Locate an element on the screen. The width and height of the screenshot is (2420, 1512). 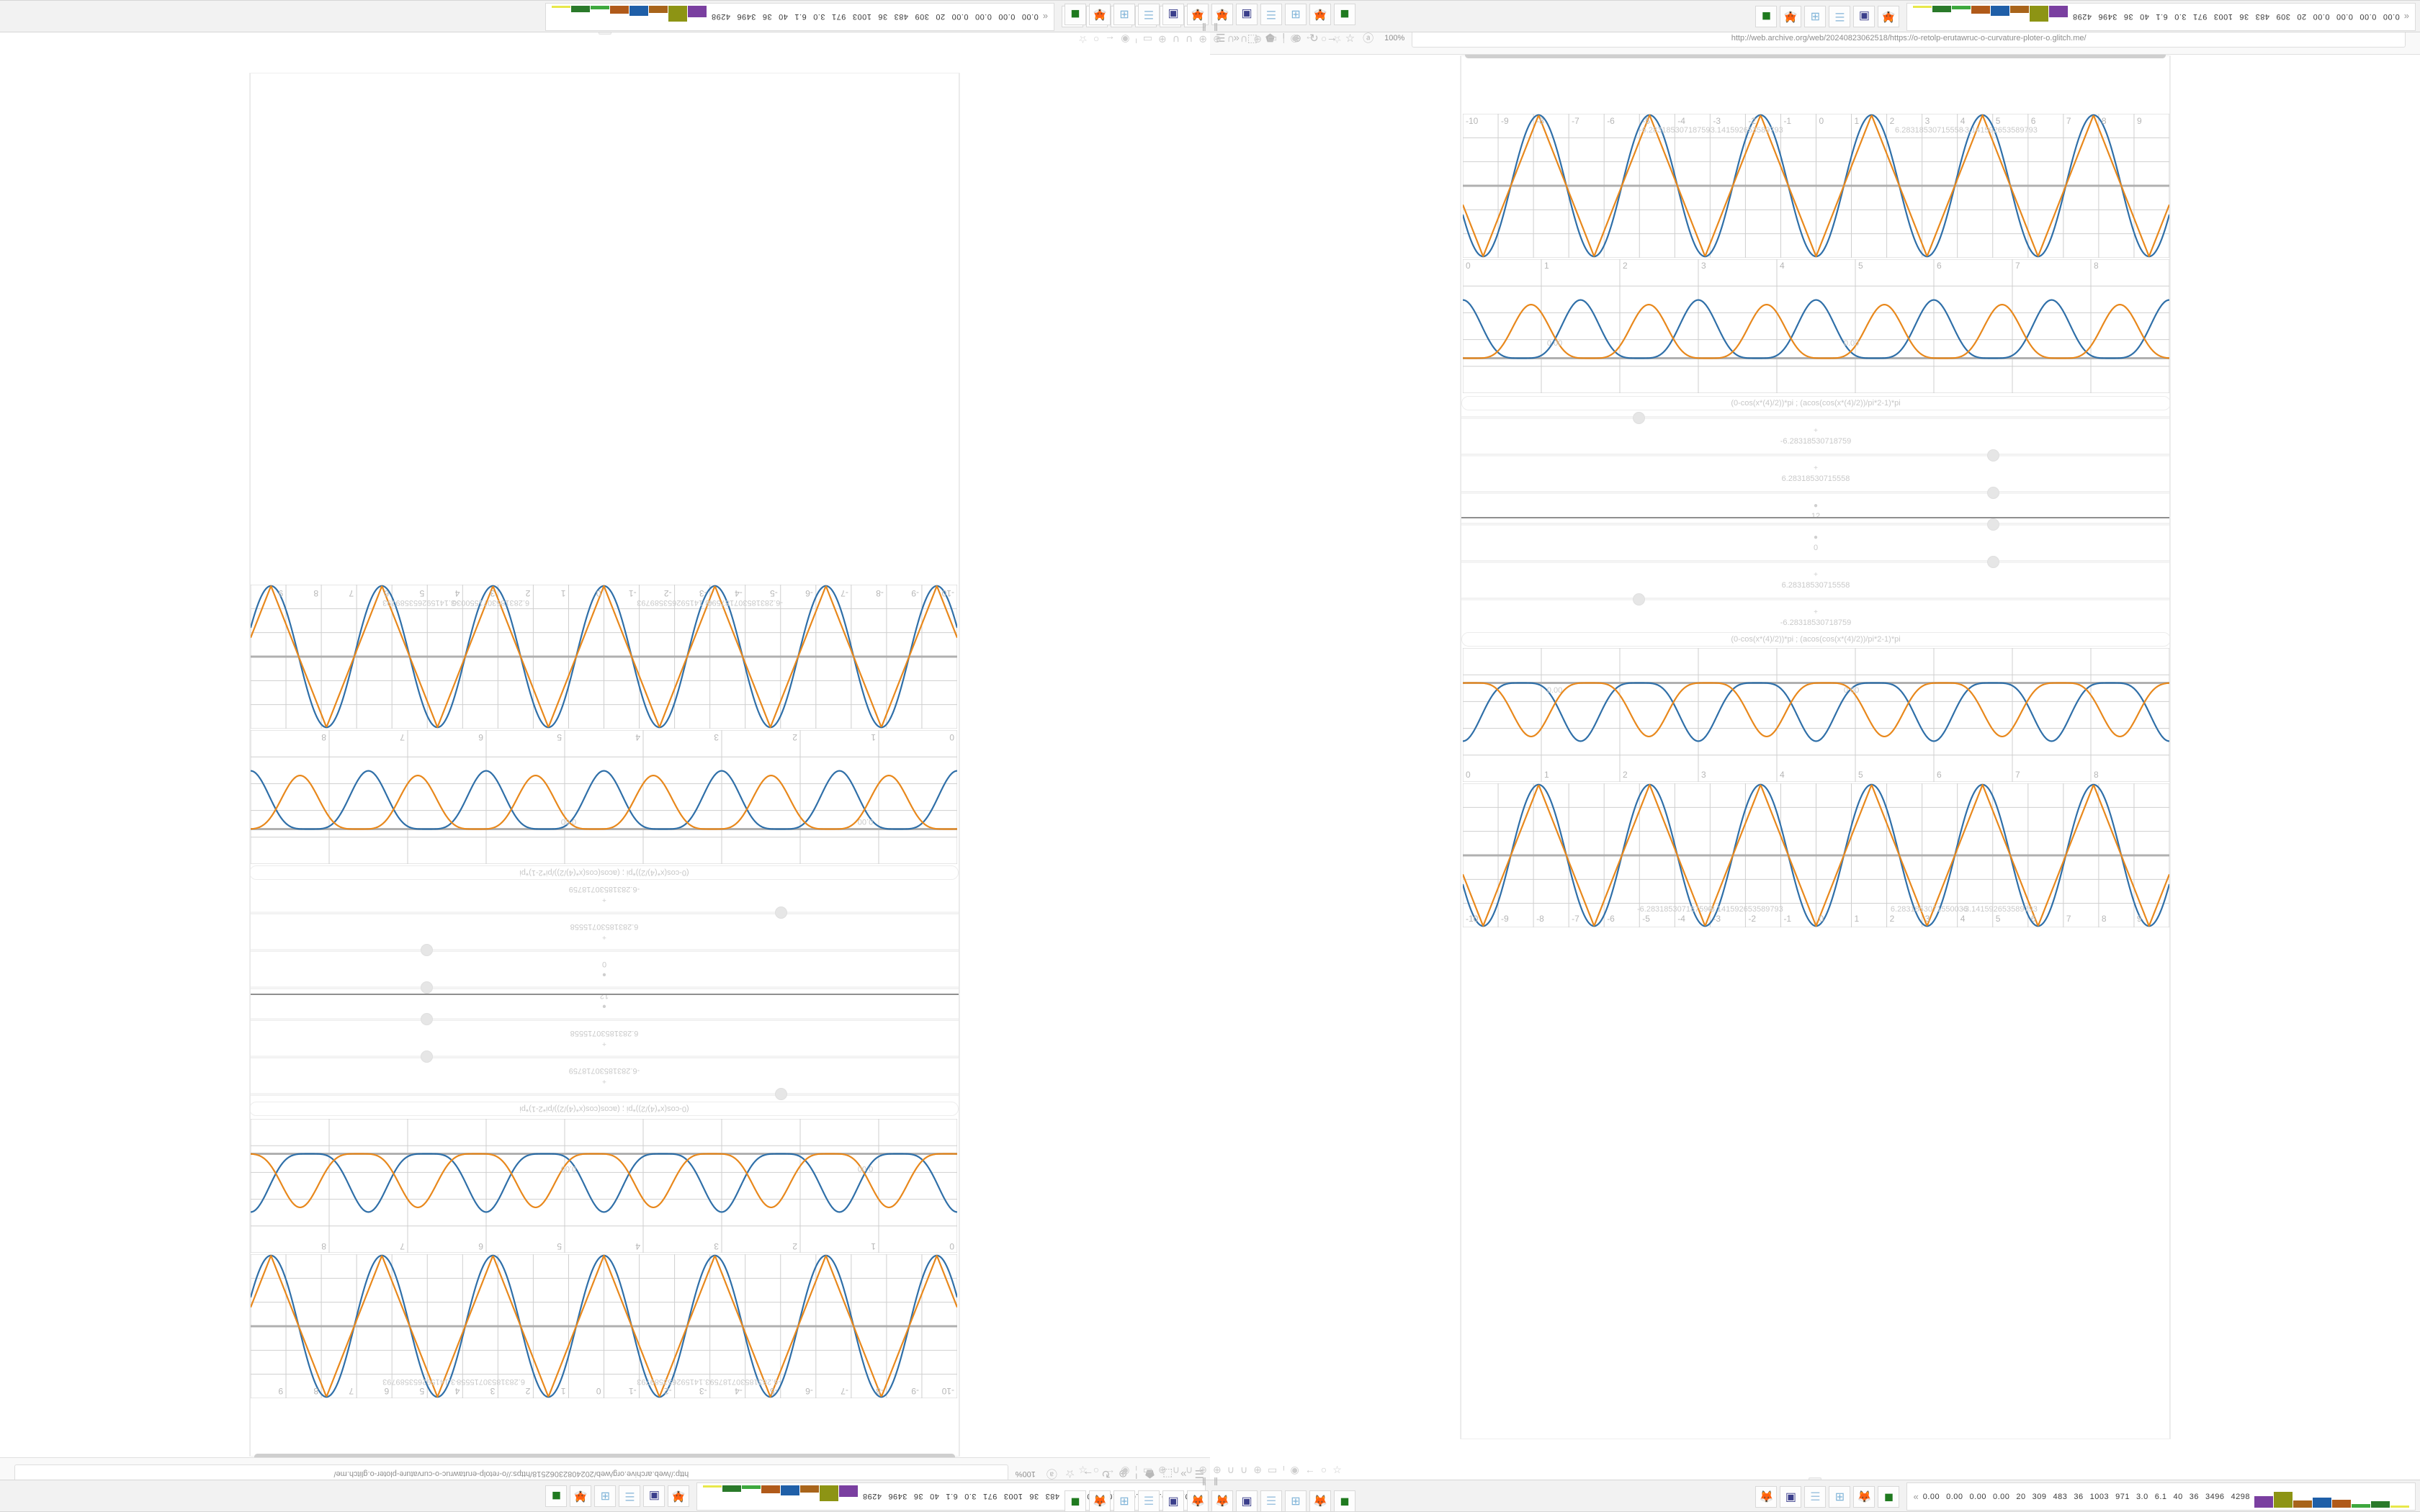
slider-row-samples: ● 12 is located at coordinates (1815, 507).